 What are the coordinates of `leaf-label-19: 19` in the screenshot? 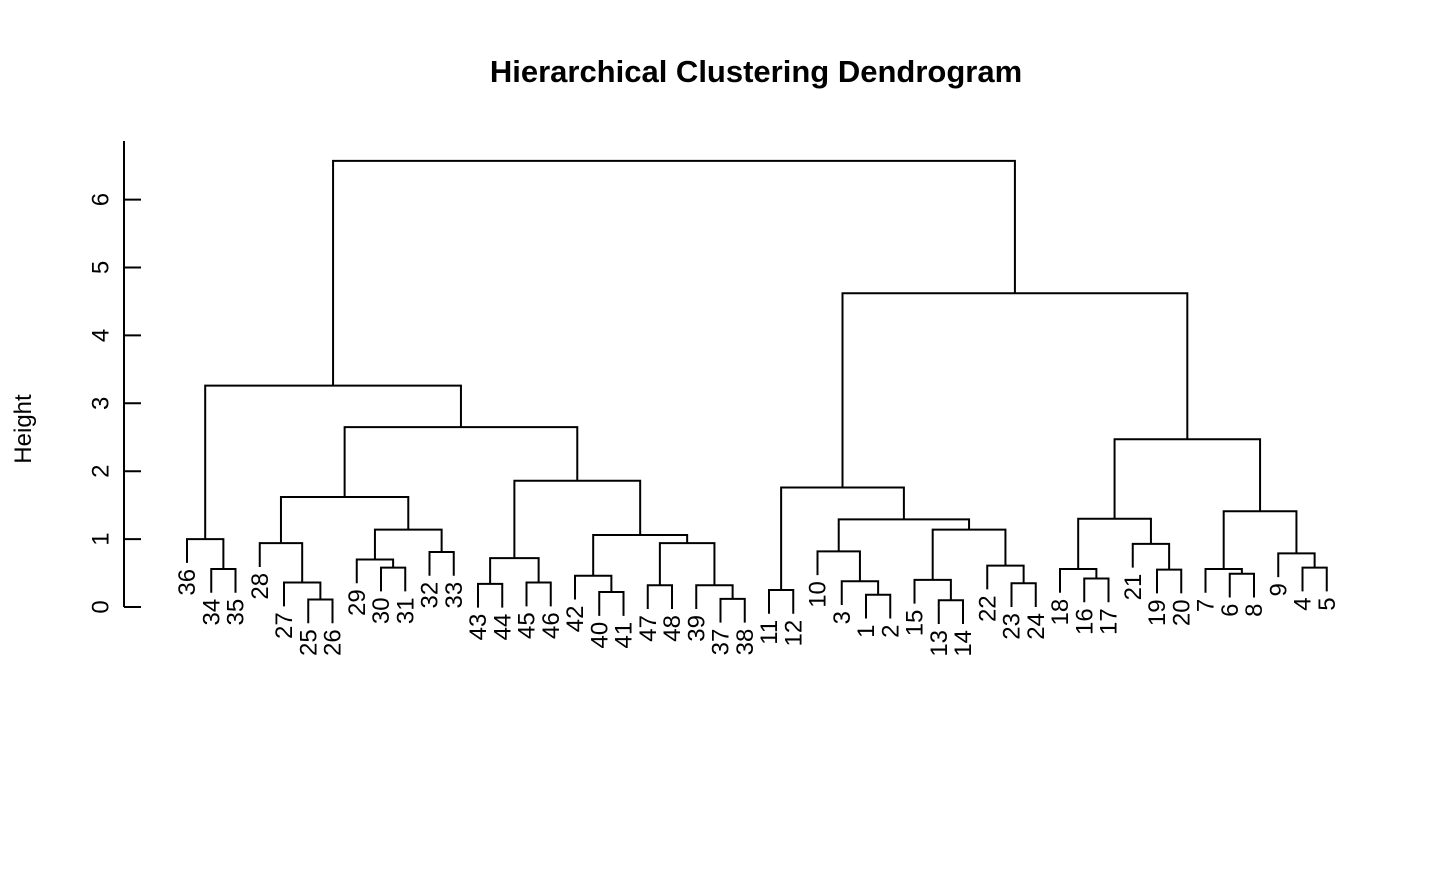 It's located at (1157, 612).